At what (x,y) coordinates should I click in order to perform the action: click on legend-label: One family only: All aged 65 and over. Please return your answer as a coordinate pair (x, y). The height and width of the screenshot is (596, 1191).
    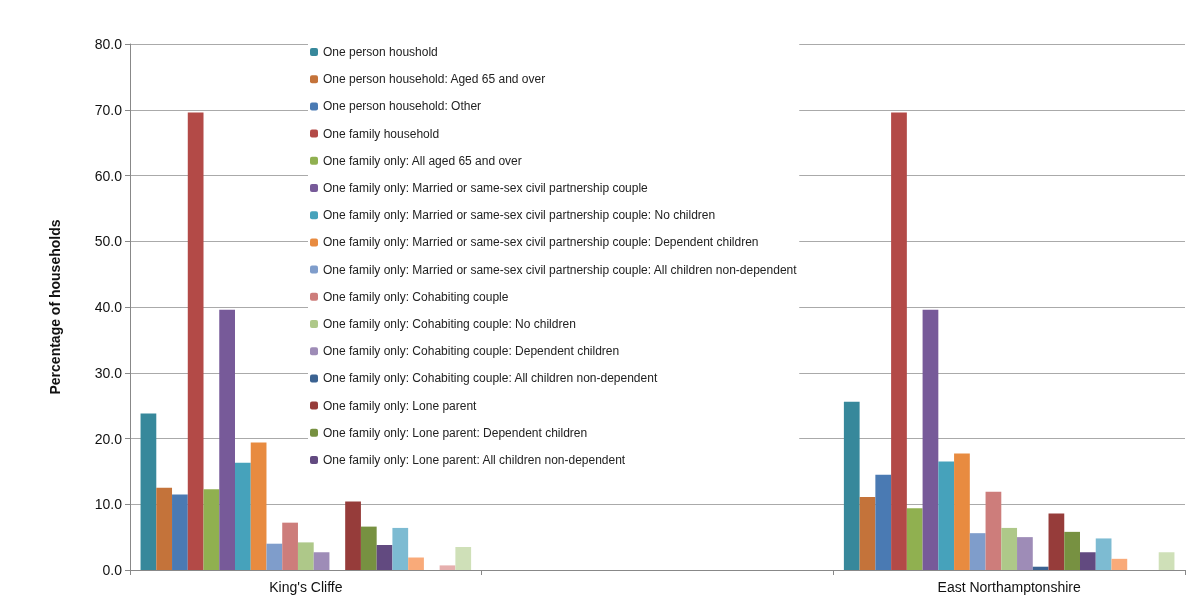
    Looking at the image, I should click on (422, 160).